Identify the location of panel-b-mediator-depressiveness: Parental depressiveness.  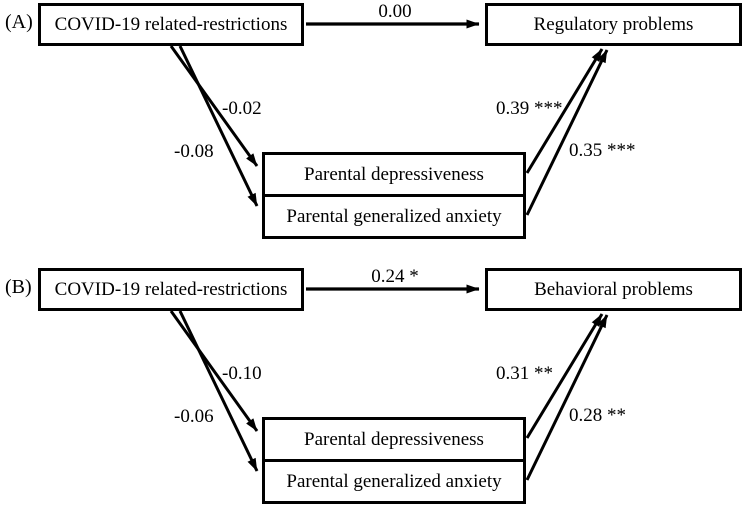
(394, 439).